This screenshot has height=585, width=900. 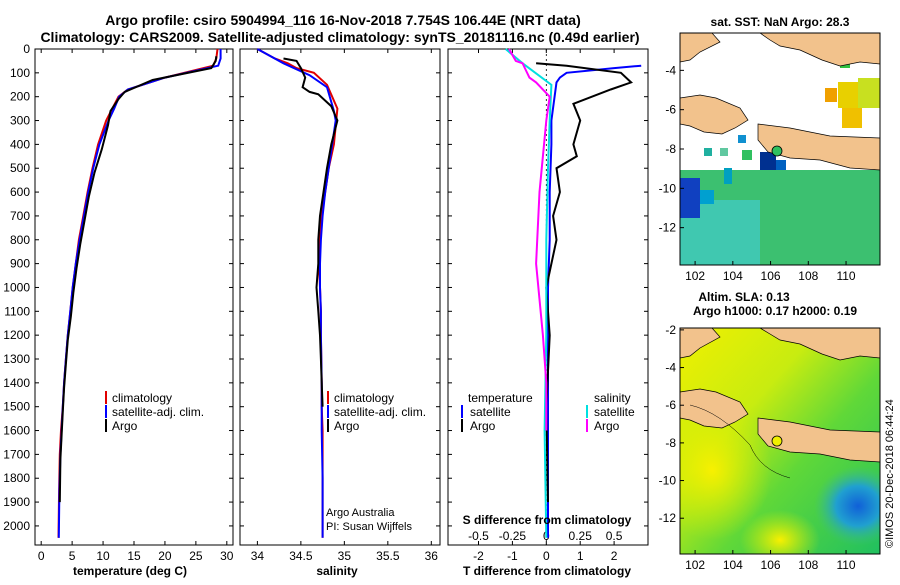 I want to click on depth-tick-label: 500, so click(x=20, y=168).